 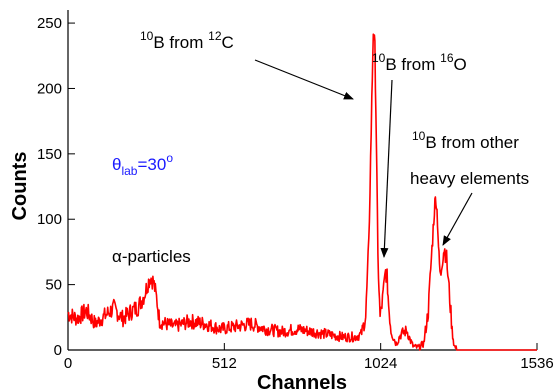 I want to click on annotation-b-from-o16-text: 10B from 16O, so click(x=419, y=62).